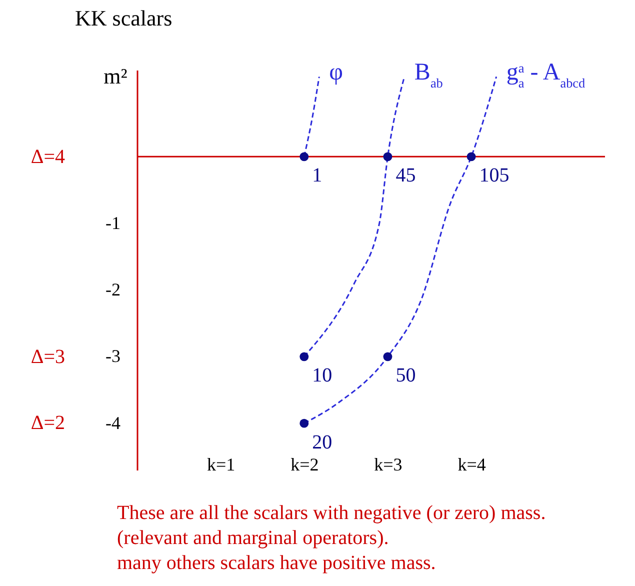 This screenshot has width=635, height=586. What do you see at coordinates (406, 175) in the screenshot?
I see `annotation: 45` at bounding box center [406, 175].